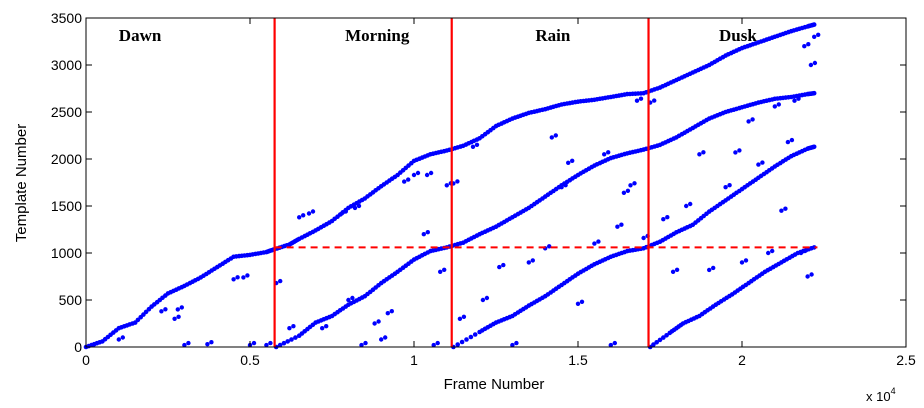 This screenshot has height=408, width=924. I want to click on y-tick-label: 1000, so click(66, 253).